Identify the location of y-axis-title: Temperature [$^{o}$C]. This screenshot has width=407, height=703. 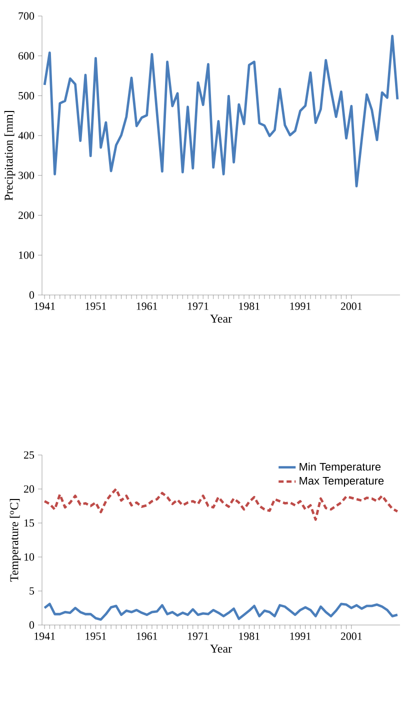
(15, 540).